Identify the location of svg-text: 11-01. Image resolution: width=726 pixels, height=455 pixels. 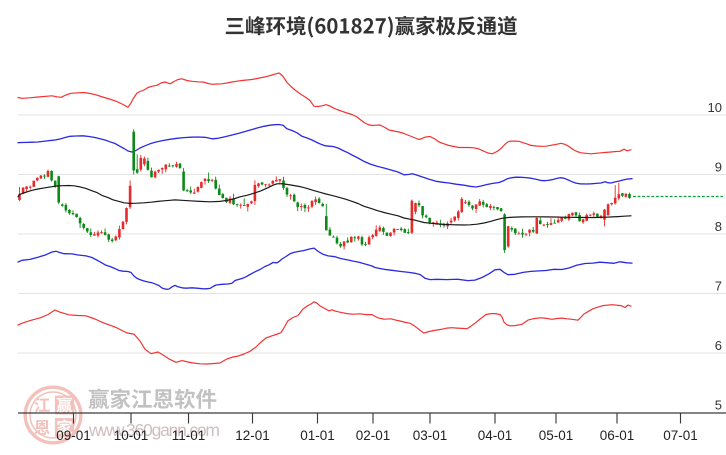
(189, 435).